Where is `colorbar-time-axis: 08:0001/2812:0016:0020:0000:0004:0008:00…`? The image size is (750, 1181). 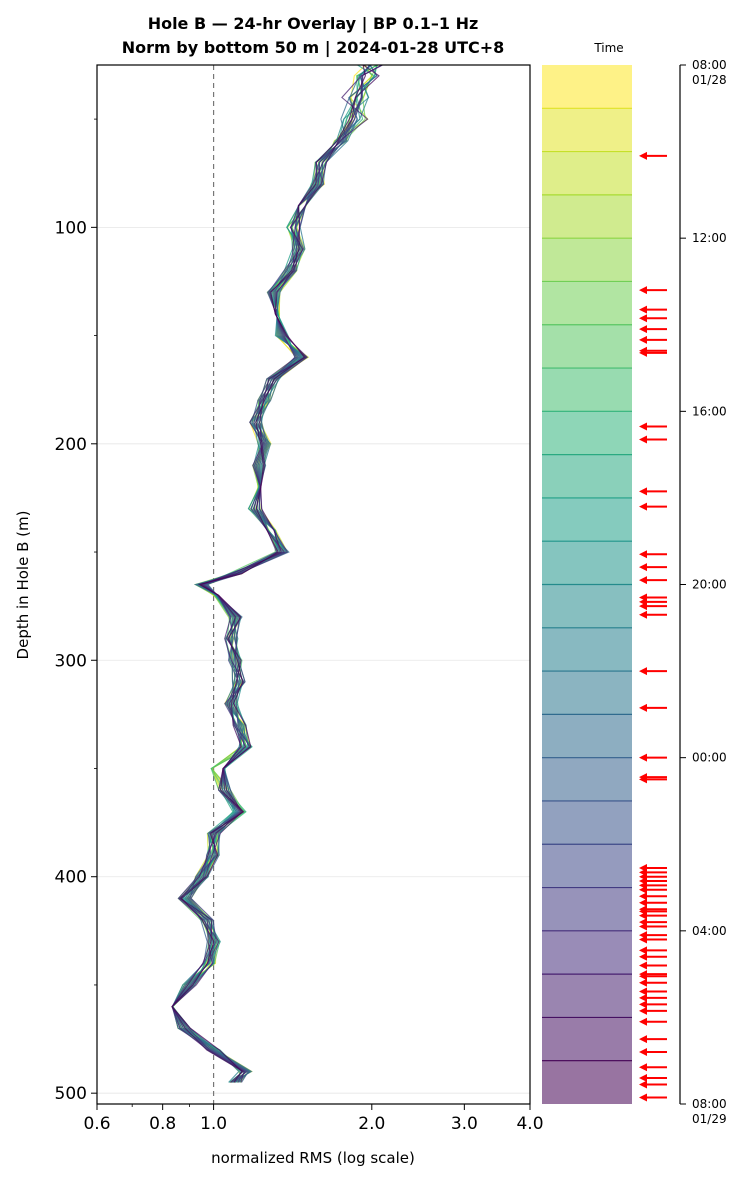 colorbar-time-axis: 08:0001/2812:0016:0020:0000:0004:0008:00… is located at coordinates (703, 592).